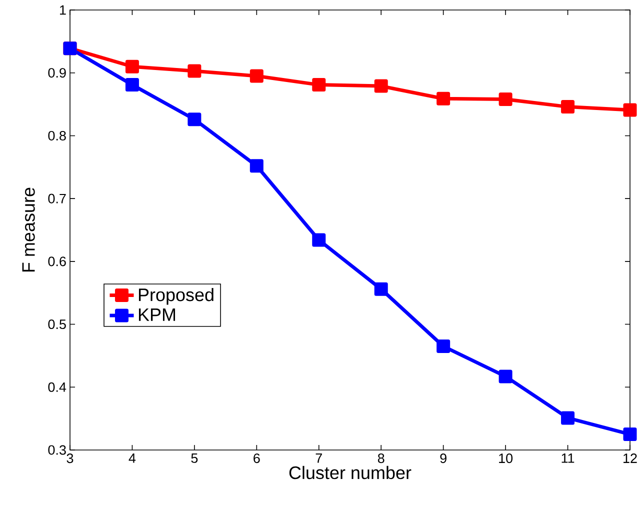 This screenshot has width=639, height=506. I want to click on x-tick-label: 4, so click(132, 458).